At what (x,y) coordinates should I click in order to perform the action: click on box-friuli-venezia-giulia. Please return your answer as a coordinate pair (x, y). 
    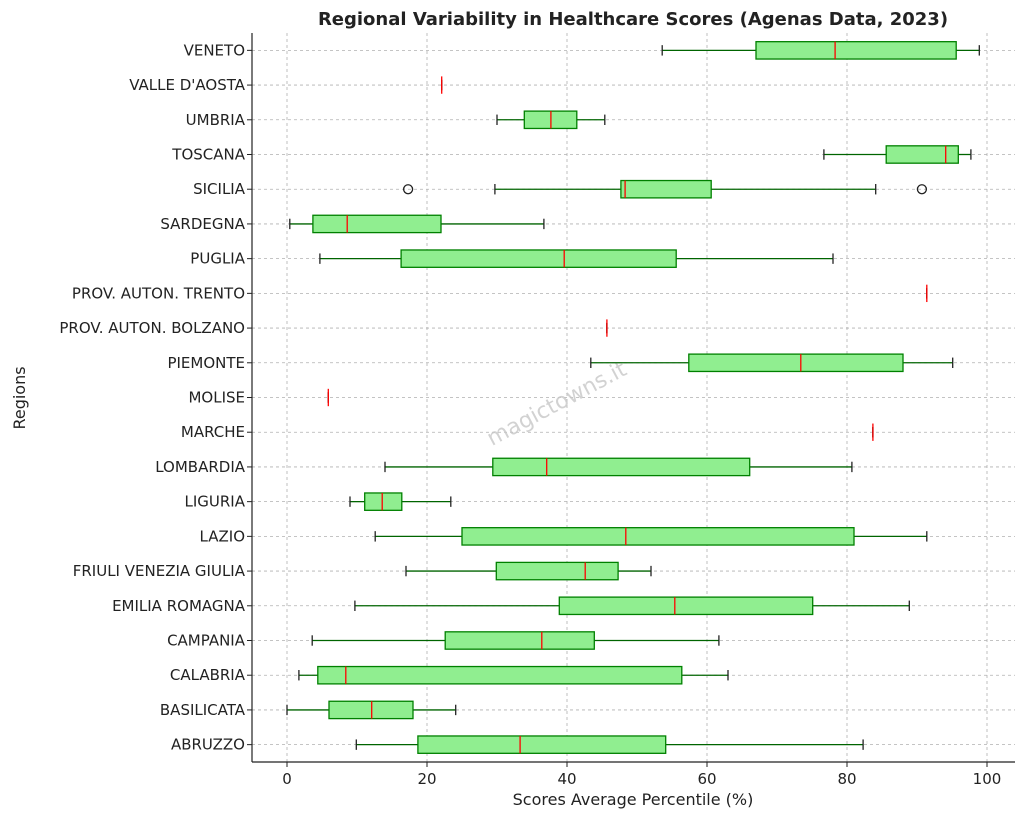
    Looking at the image, I should click on (528, 571).